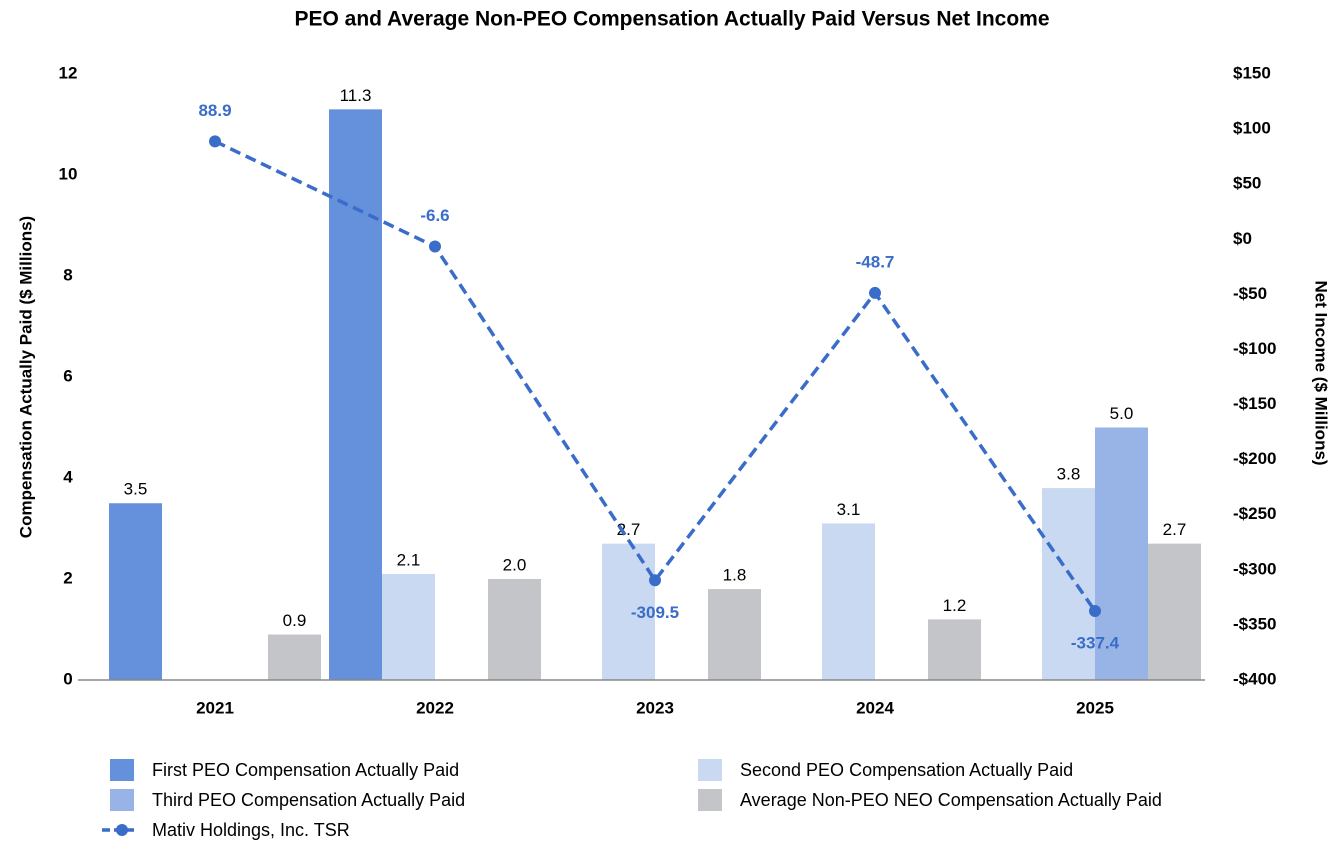 The height and width of the screenshot is (864, 1344). I want to click on x-tick-label: 2023, so click(655, 707).